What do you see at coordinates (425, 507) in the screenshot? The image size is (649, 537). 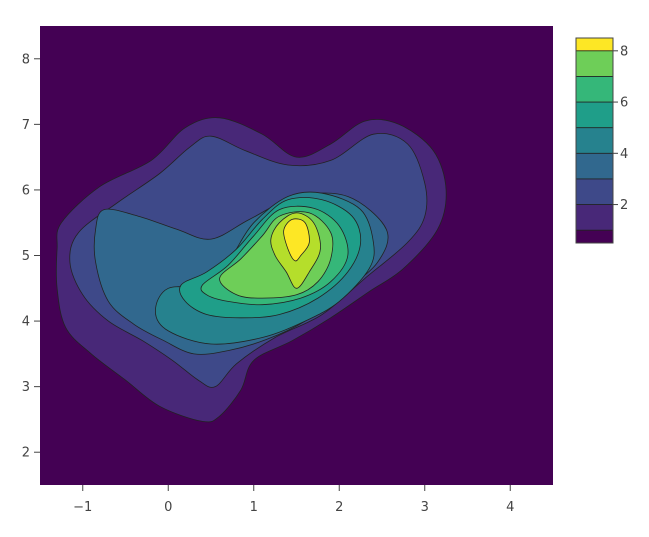 I see `x-tick-label: 3` at bounding box center [425, 507].